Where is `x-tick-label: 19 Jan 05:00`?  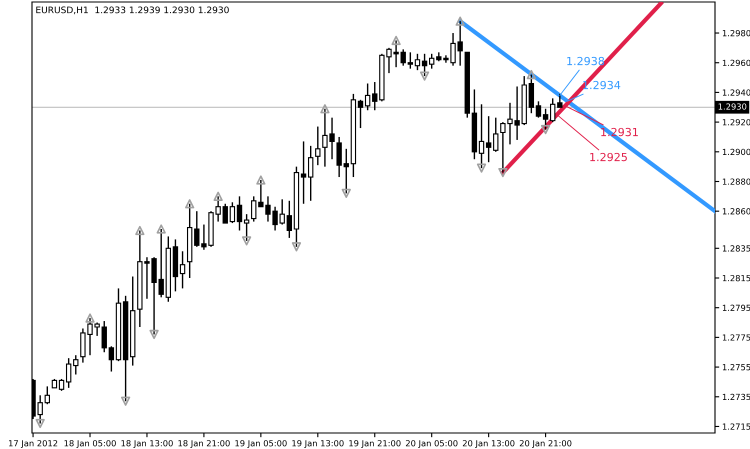
x-tick-label: 19 Jan 05:00 is located at coordinates (261, 444).